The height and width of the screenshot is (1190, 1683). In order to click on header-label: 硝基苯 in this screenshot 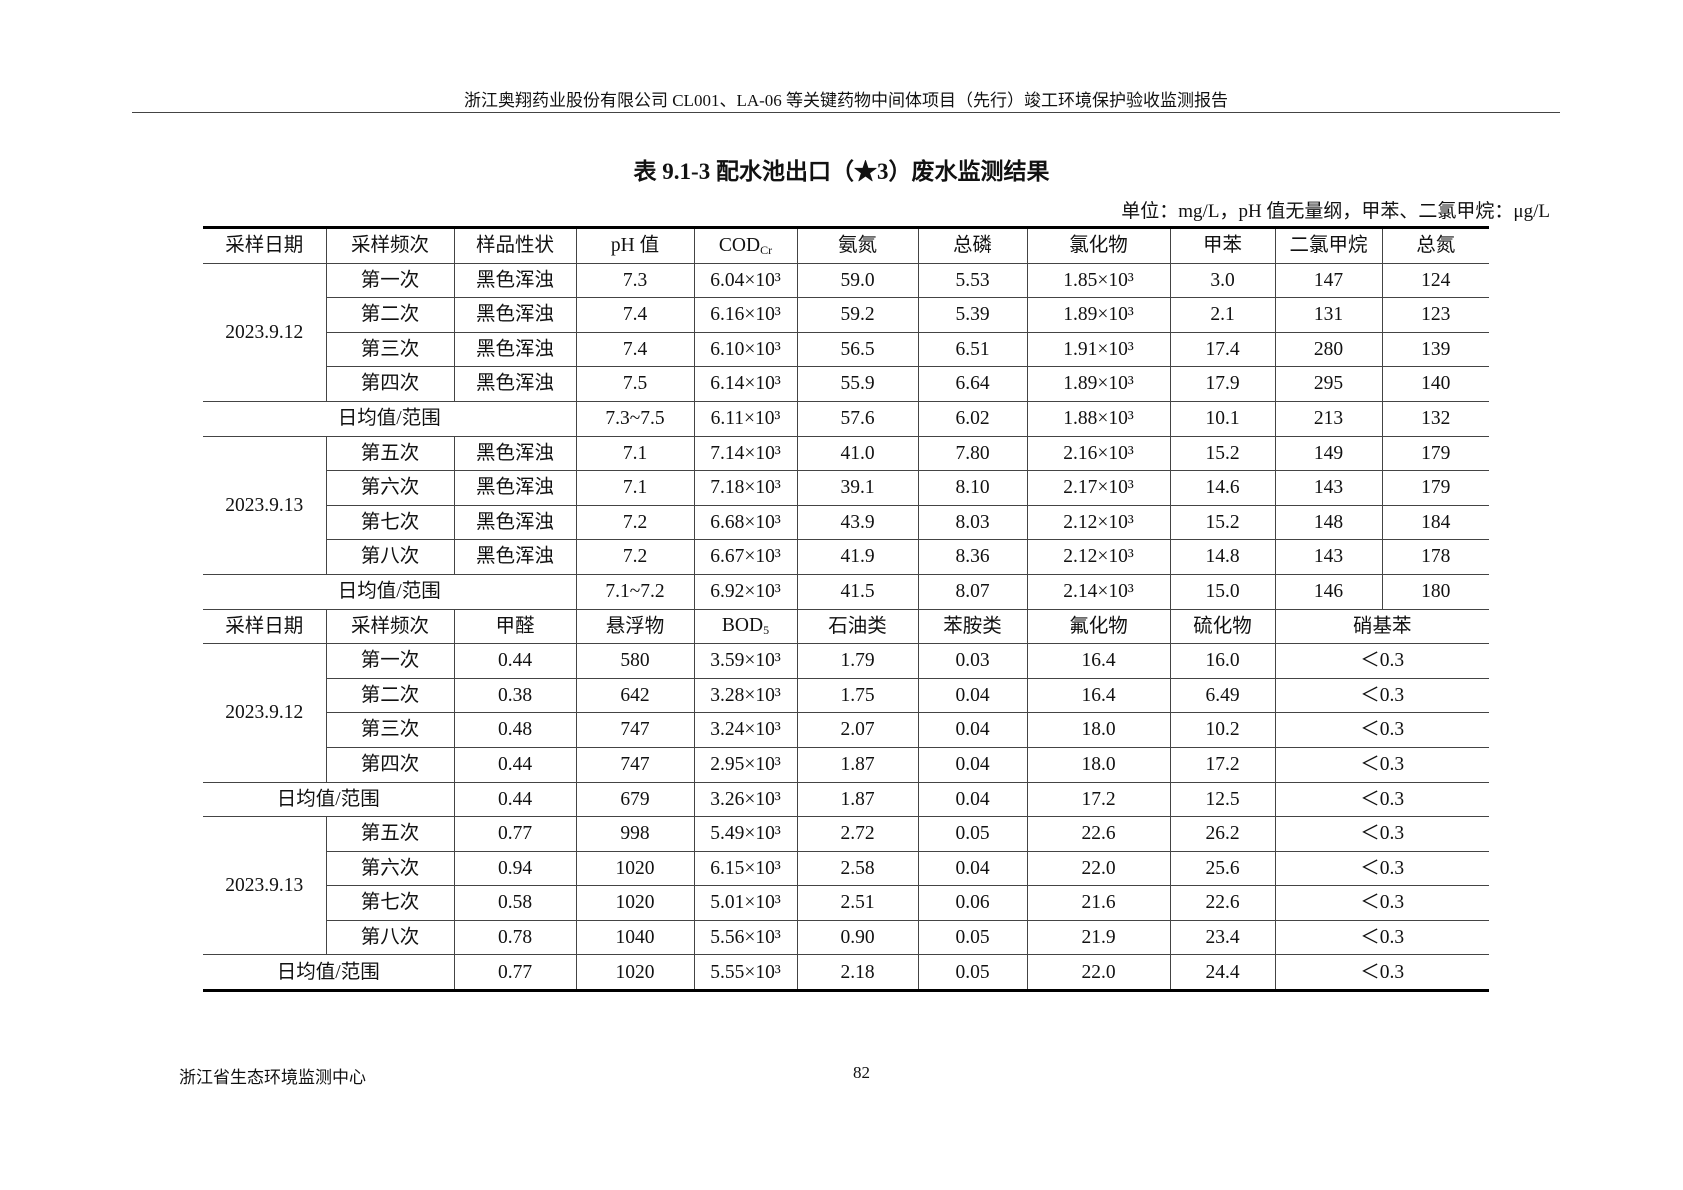, I will do `click(1382, 626)`.